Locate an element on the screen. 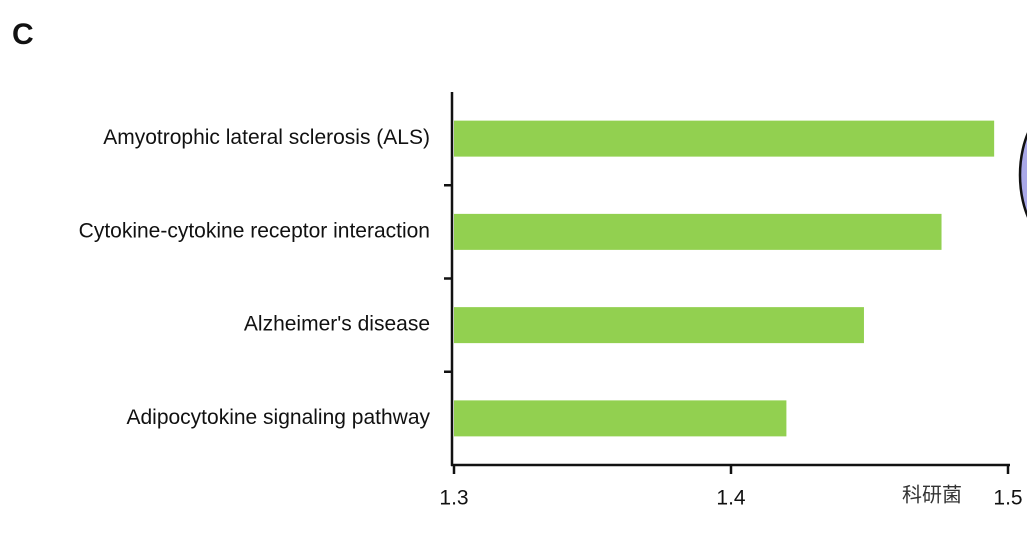 This screenshot has height=540, width=1027. watermark: 科研菌 is located at coordinates (932, 494).